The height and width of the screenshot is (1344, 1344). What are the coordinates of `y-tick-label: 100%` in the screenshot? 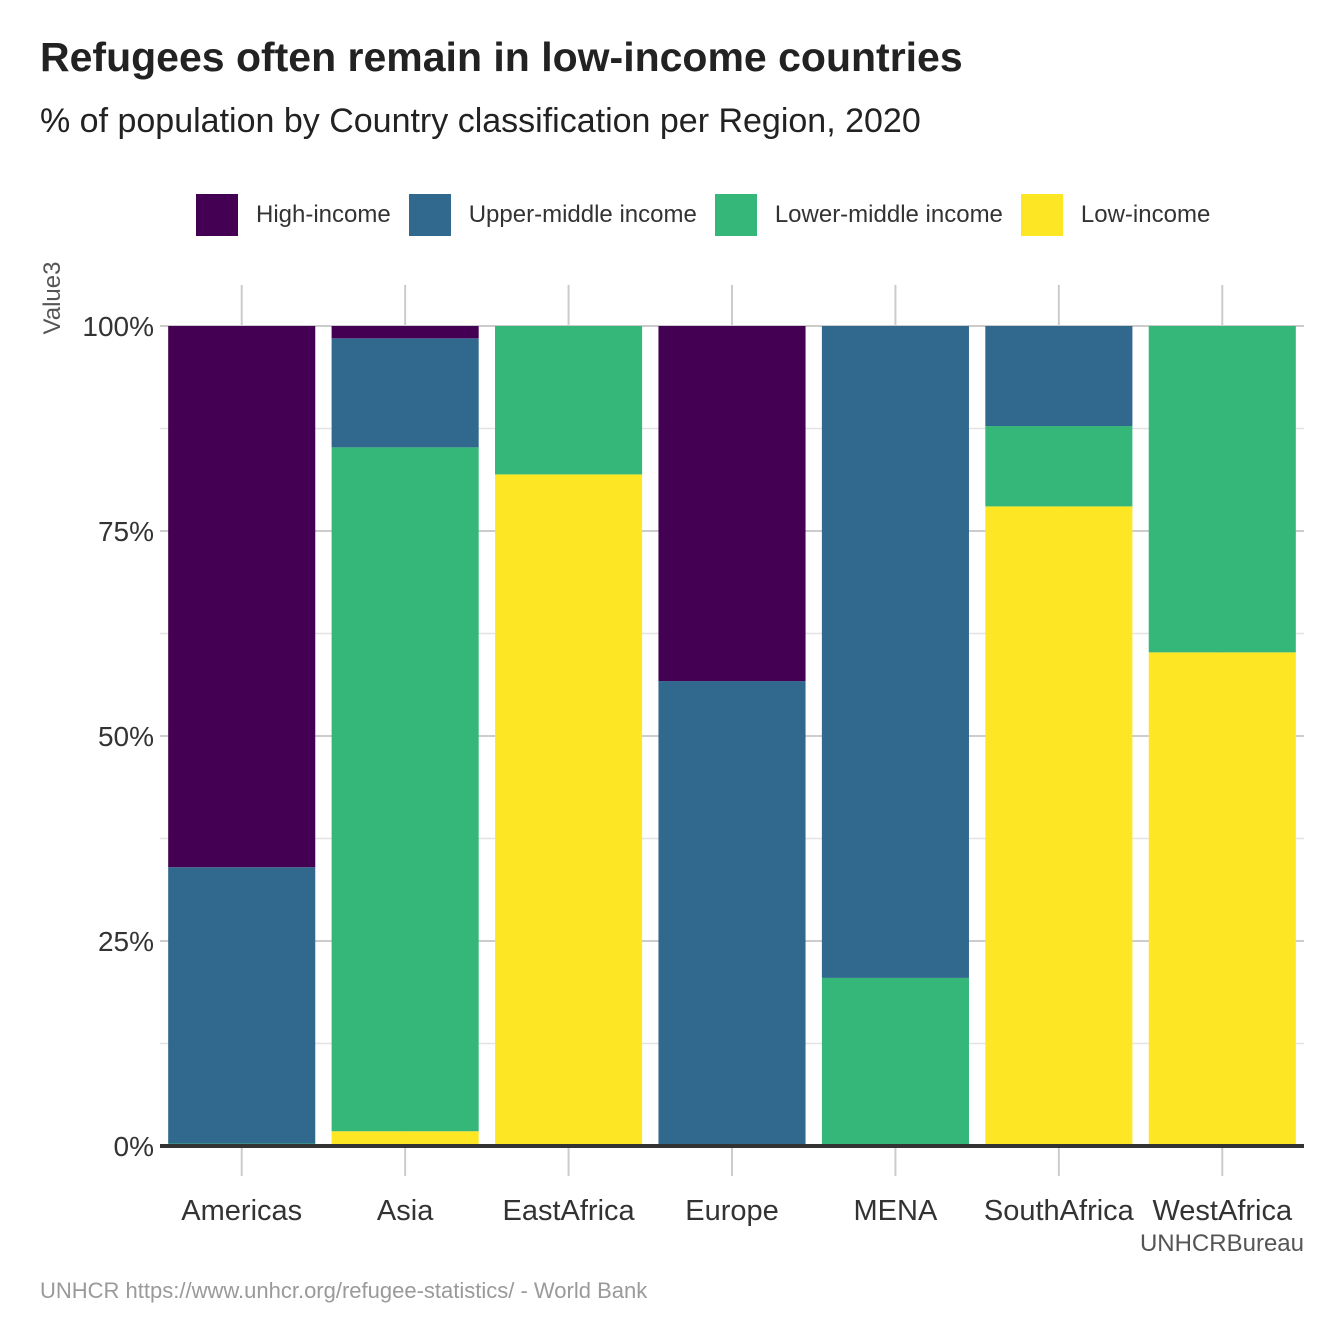 It's located at (118, 326).